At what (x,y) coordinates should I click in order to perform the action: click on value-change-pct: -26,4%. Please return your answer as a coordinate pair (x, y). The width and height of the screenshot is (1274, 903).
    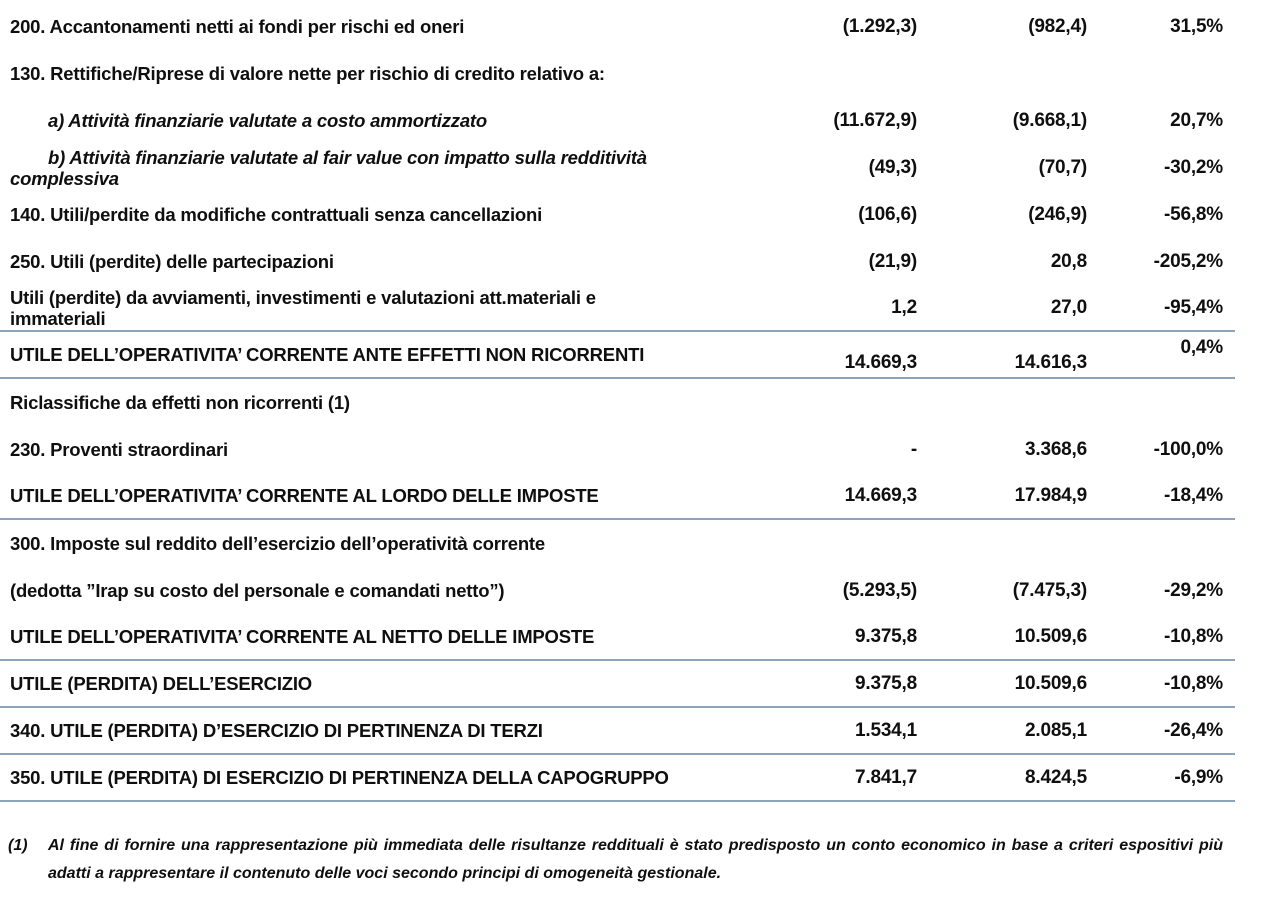
    Looking at the image, I should click on (1193, 730).